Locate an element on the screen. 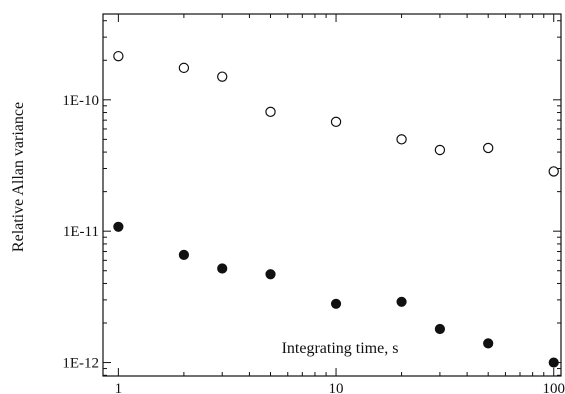  y-axis-label: Relative Allan variance is located at coordinates (18, 177).